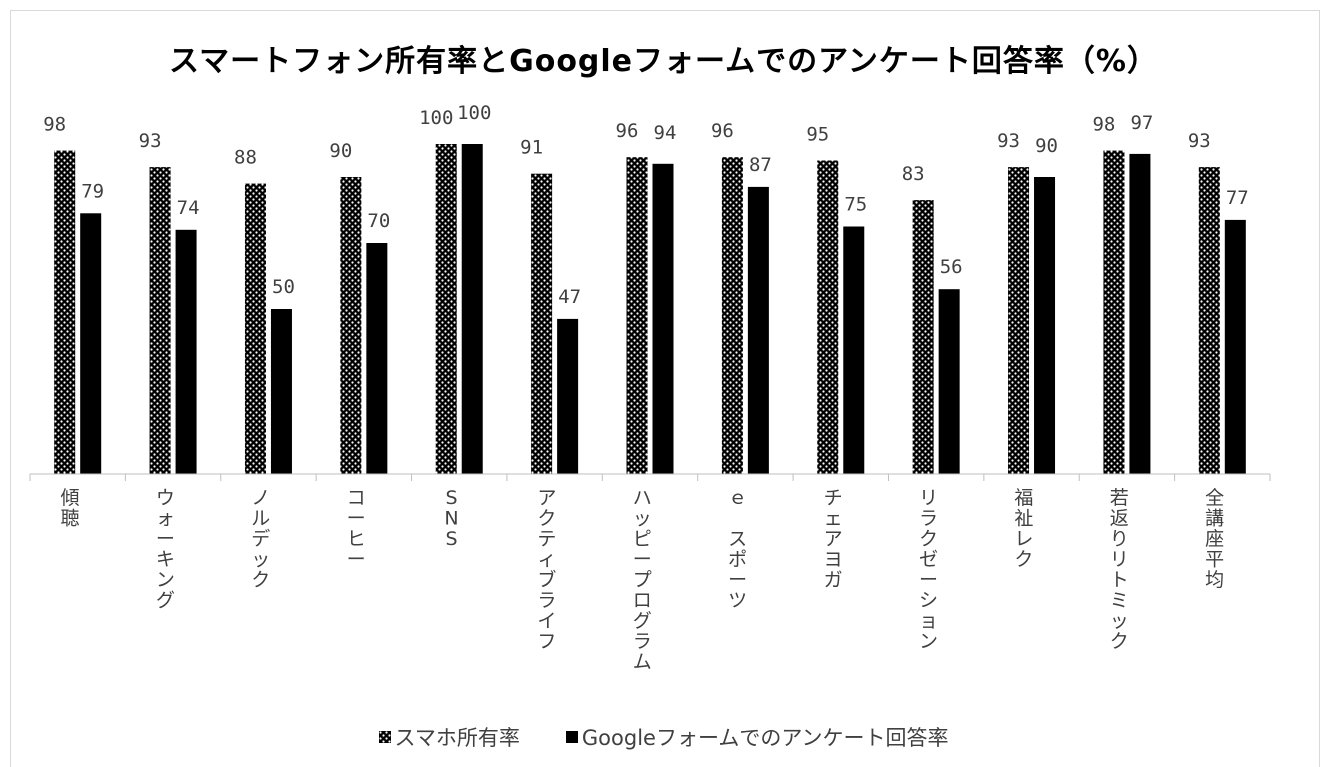  What do you see at coordinates (1119, 519) in the screenshot?
I see `x-tick-label-char: 返` at bounding box center [1119, 519].